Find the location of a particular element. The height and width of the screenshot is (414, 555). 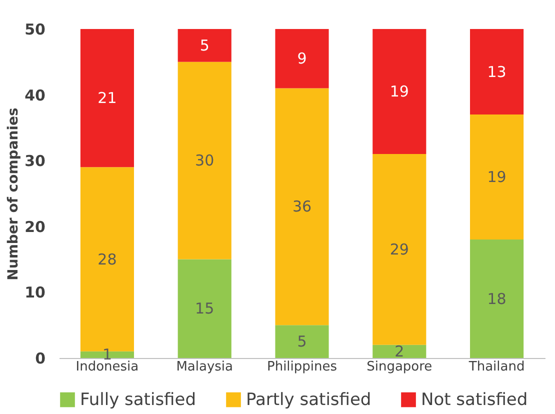

legend-label: Fully satisfied is located at coordinates (138, 400).